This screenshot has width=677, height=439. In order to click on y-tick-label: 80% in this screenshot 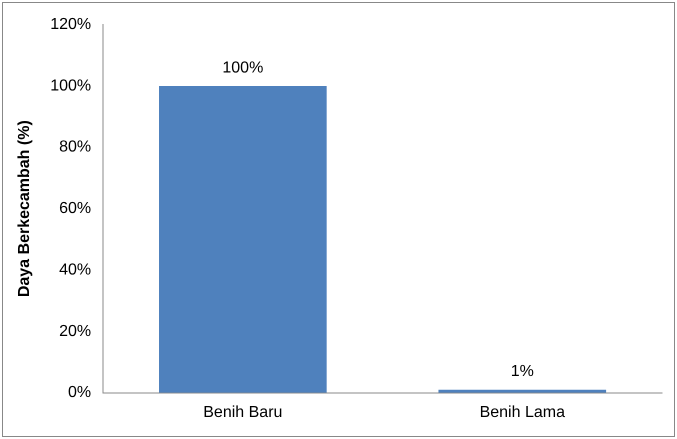, I will do `click(75, 147)`.